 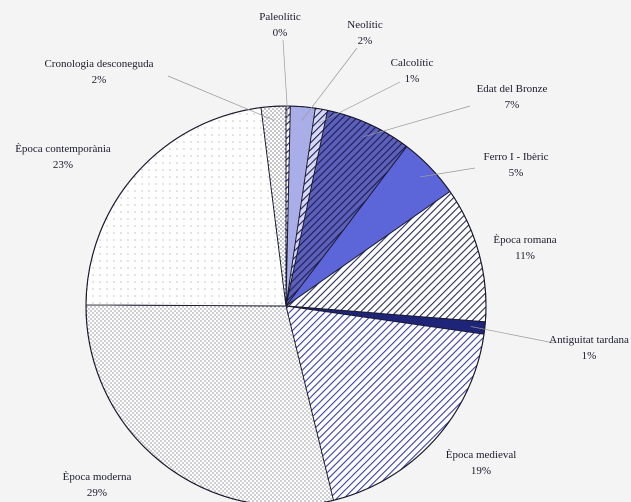 I want to click on pie-slice--poca-contempor-nia, so click(x=186, y=207).